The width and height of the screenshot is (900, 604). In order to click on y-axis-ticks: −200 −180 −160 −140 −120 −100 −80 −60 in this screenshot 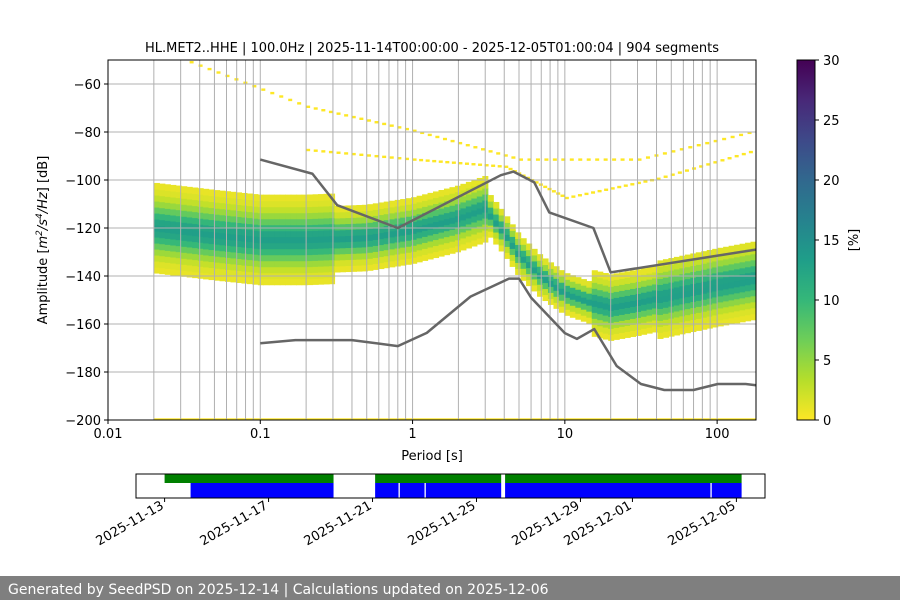, I will do `click(86, 253)`.